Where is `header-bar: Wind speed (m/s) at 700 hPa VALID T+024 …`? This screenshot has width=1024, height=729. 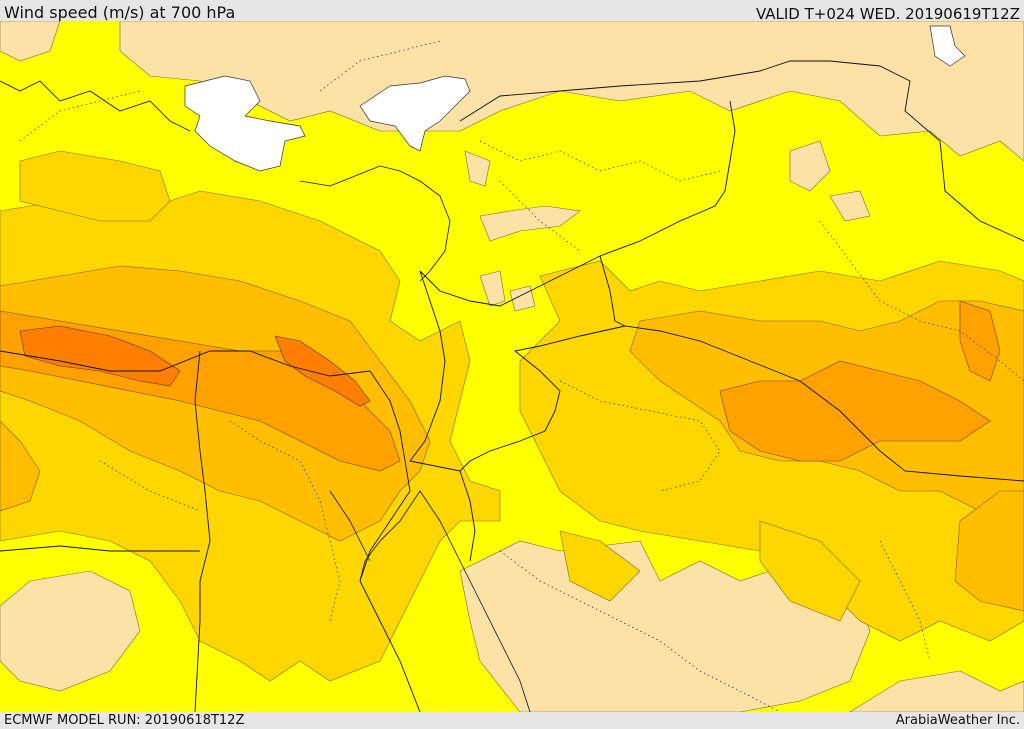 header-bar: Wind speed (m/s) at 700 hPa VALID T+024 … is located at coordinates (512, 11).